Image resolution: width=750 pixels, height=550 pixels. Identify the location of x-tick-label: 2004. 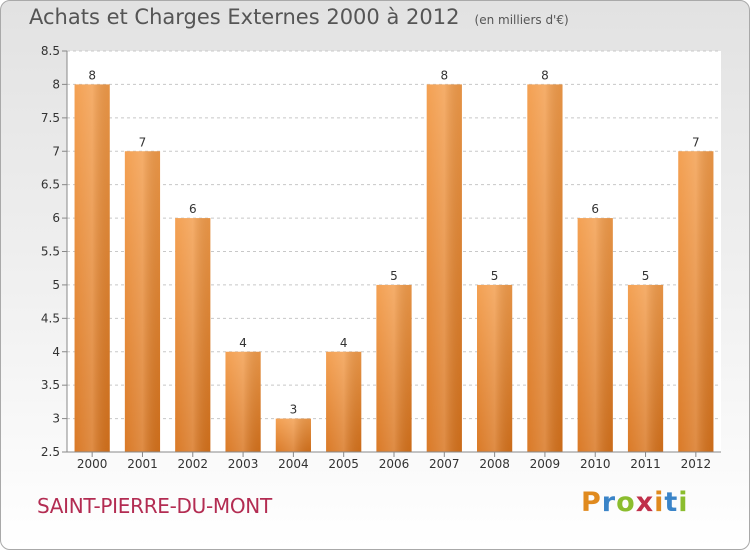
(293, 464).